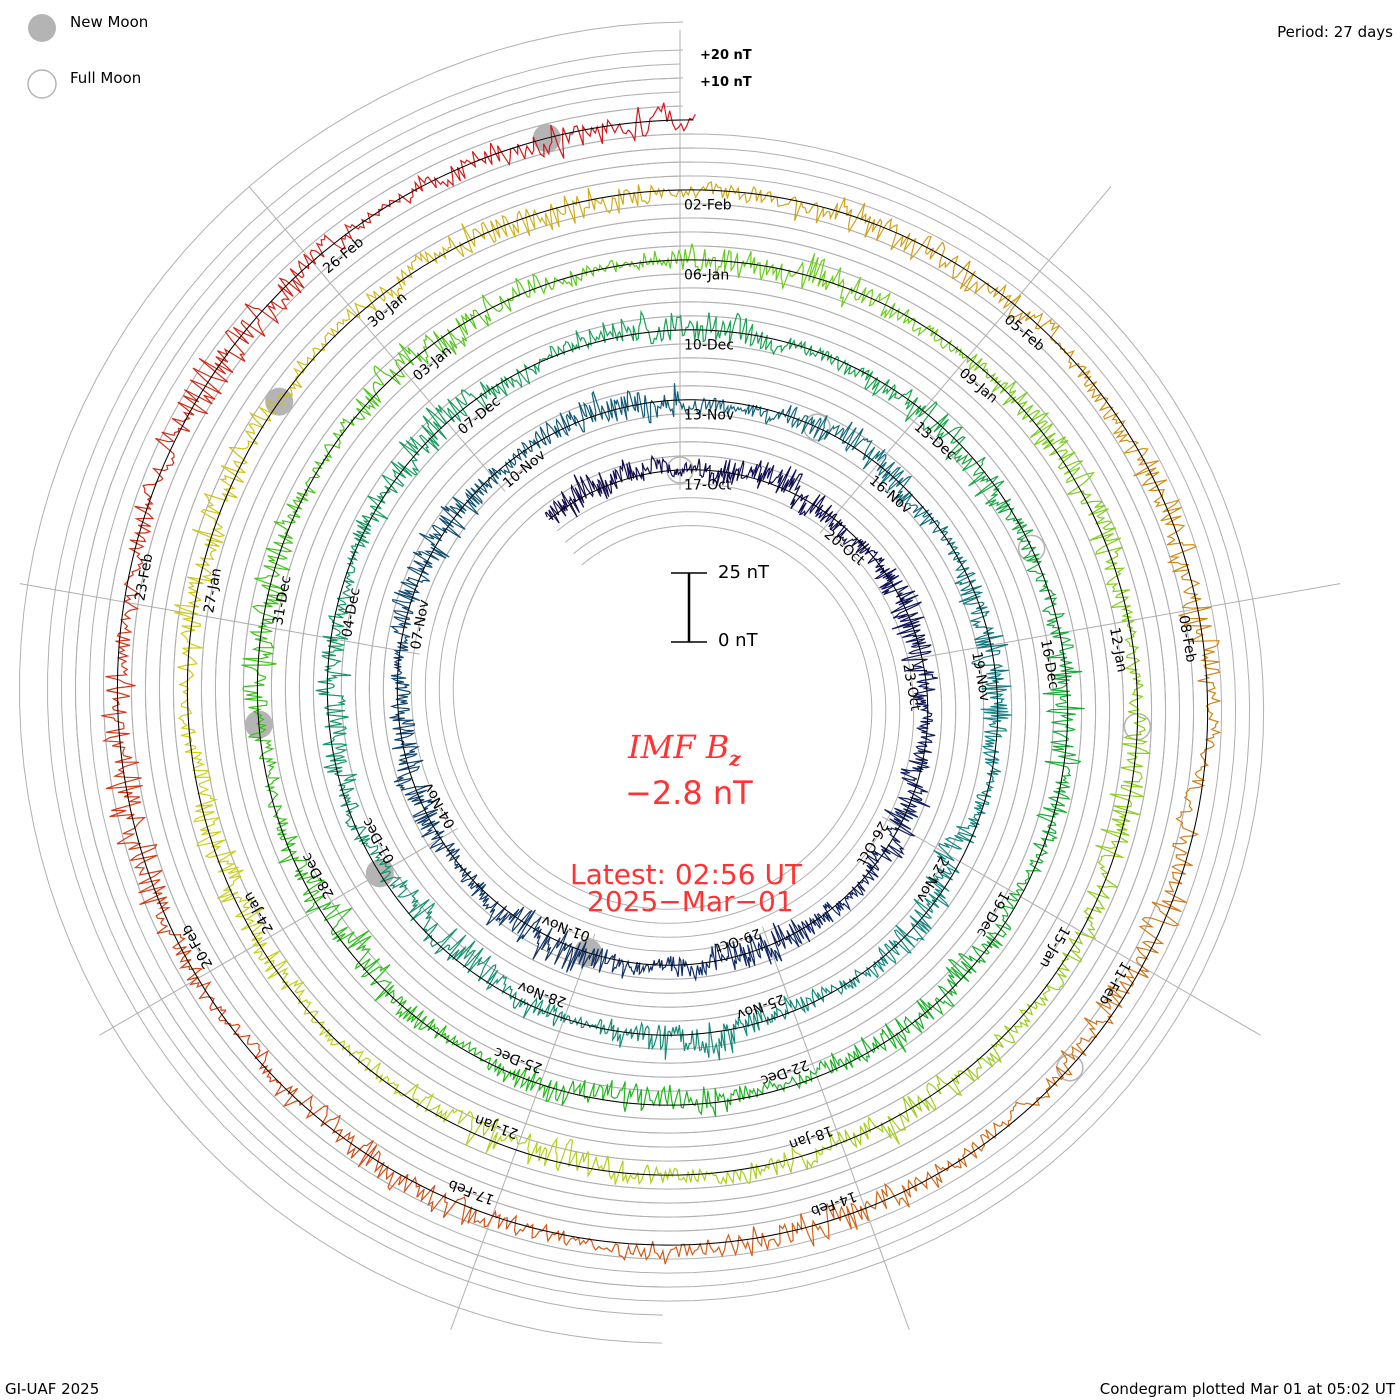 Image resolution: width=1400 pixels, height=1400 pixels. I want to click on period-label: Period: 27 days, so click(1335, 32).